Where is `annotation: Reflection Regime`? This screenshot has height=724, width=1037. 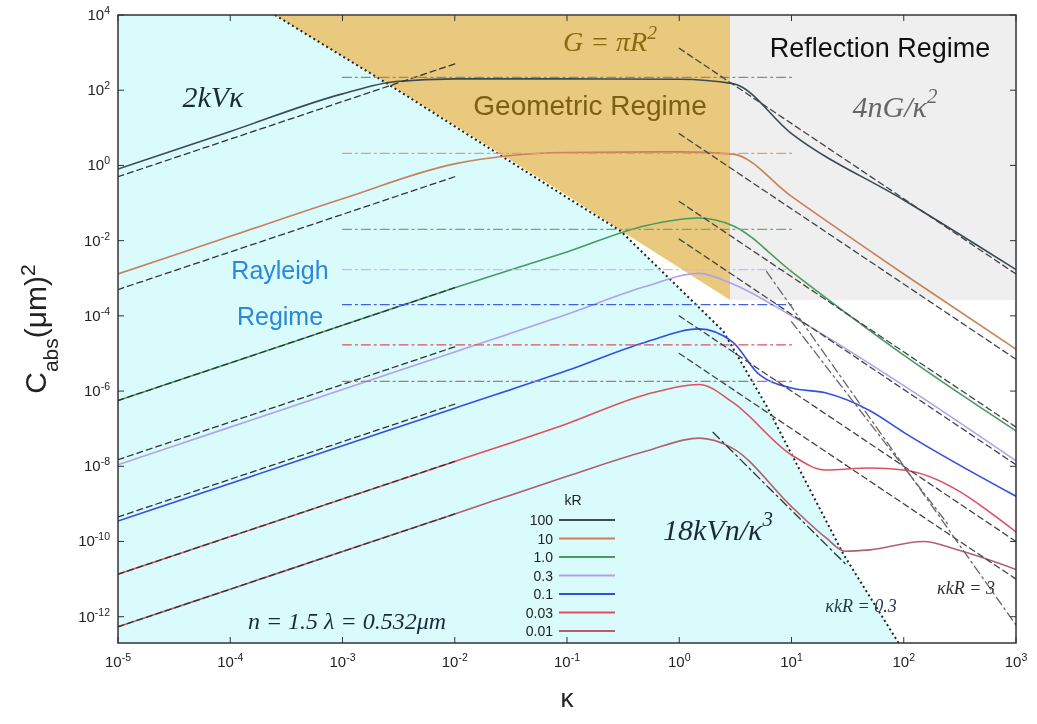 annotation: Reflection Regime is located at coordinates (880, 48).